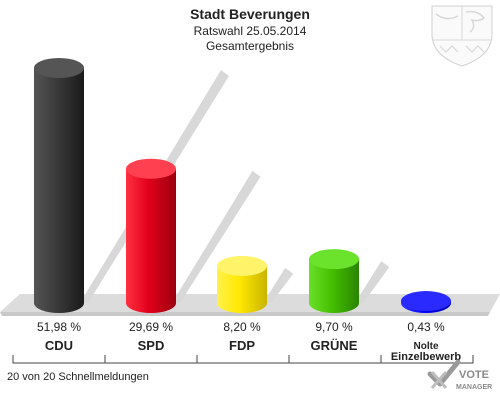 This screenshot has width=500, height=400. Describe the element at coordinates (78, 377) in the screenshot. I see `status-text: 20 von 20 Schnellmeldungen` at that location.